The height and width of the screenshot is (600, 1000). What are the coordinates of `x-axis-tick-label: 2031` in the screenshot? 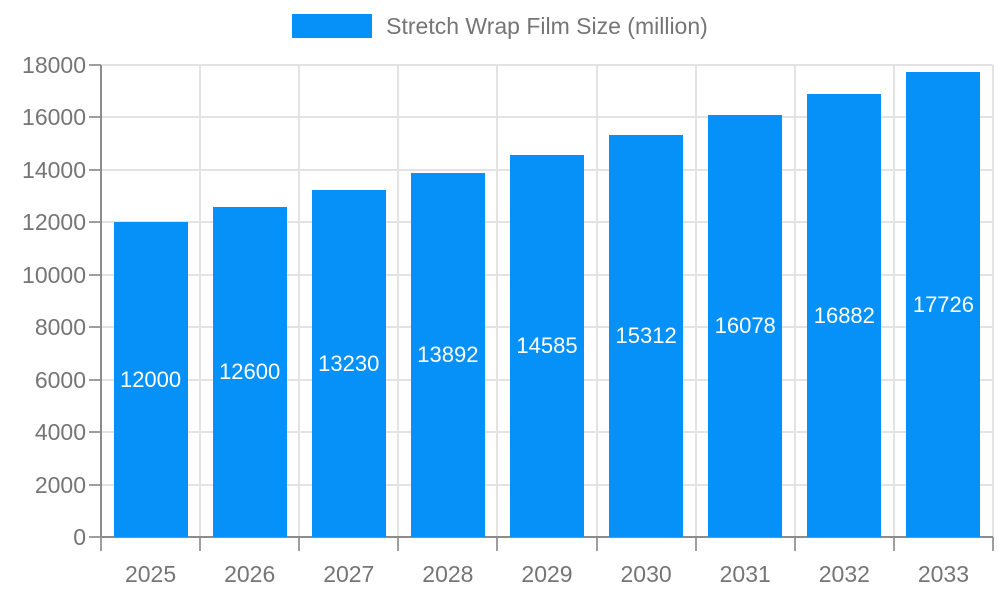 It's located at (745, 574).